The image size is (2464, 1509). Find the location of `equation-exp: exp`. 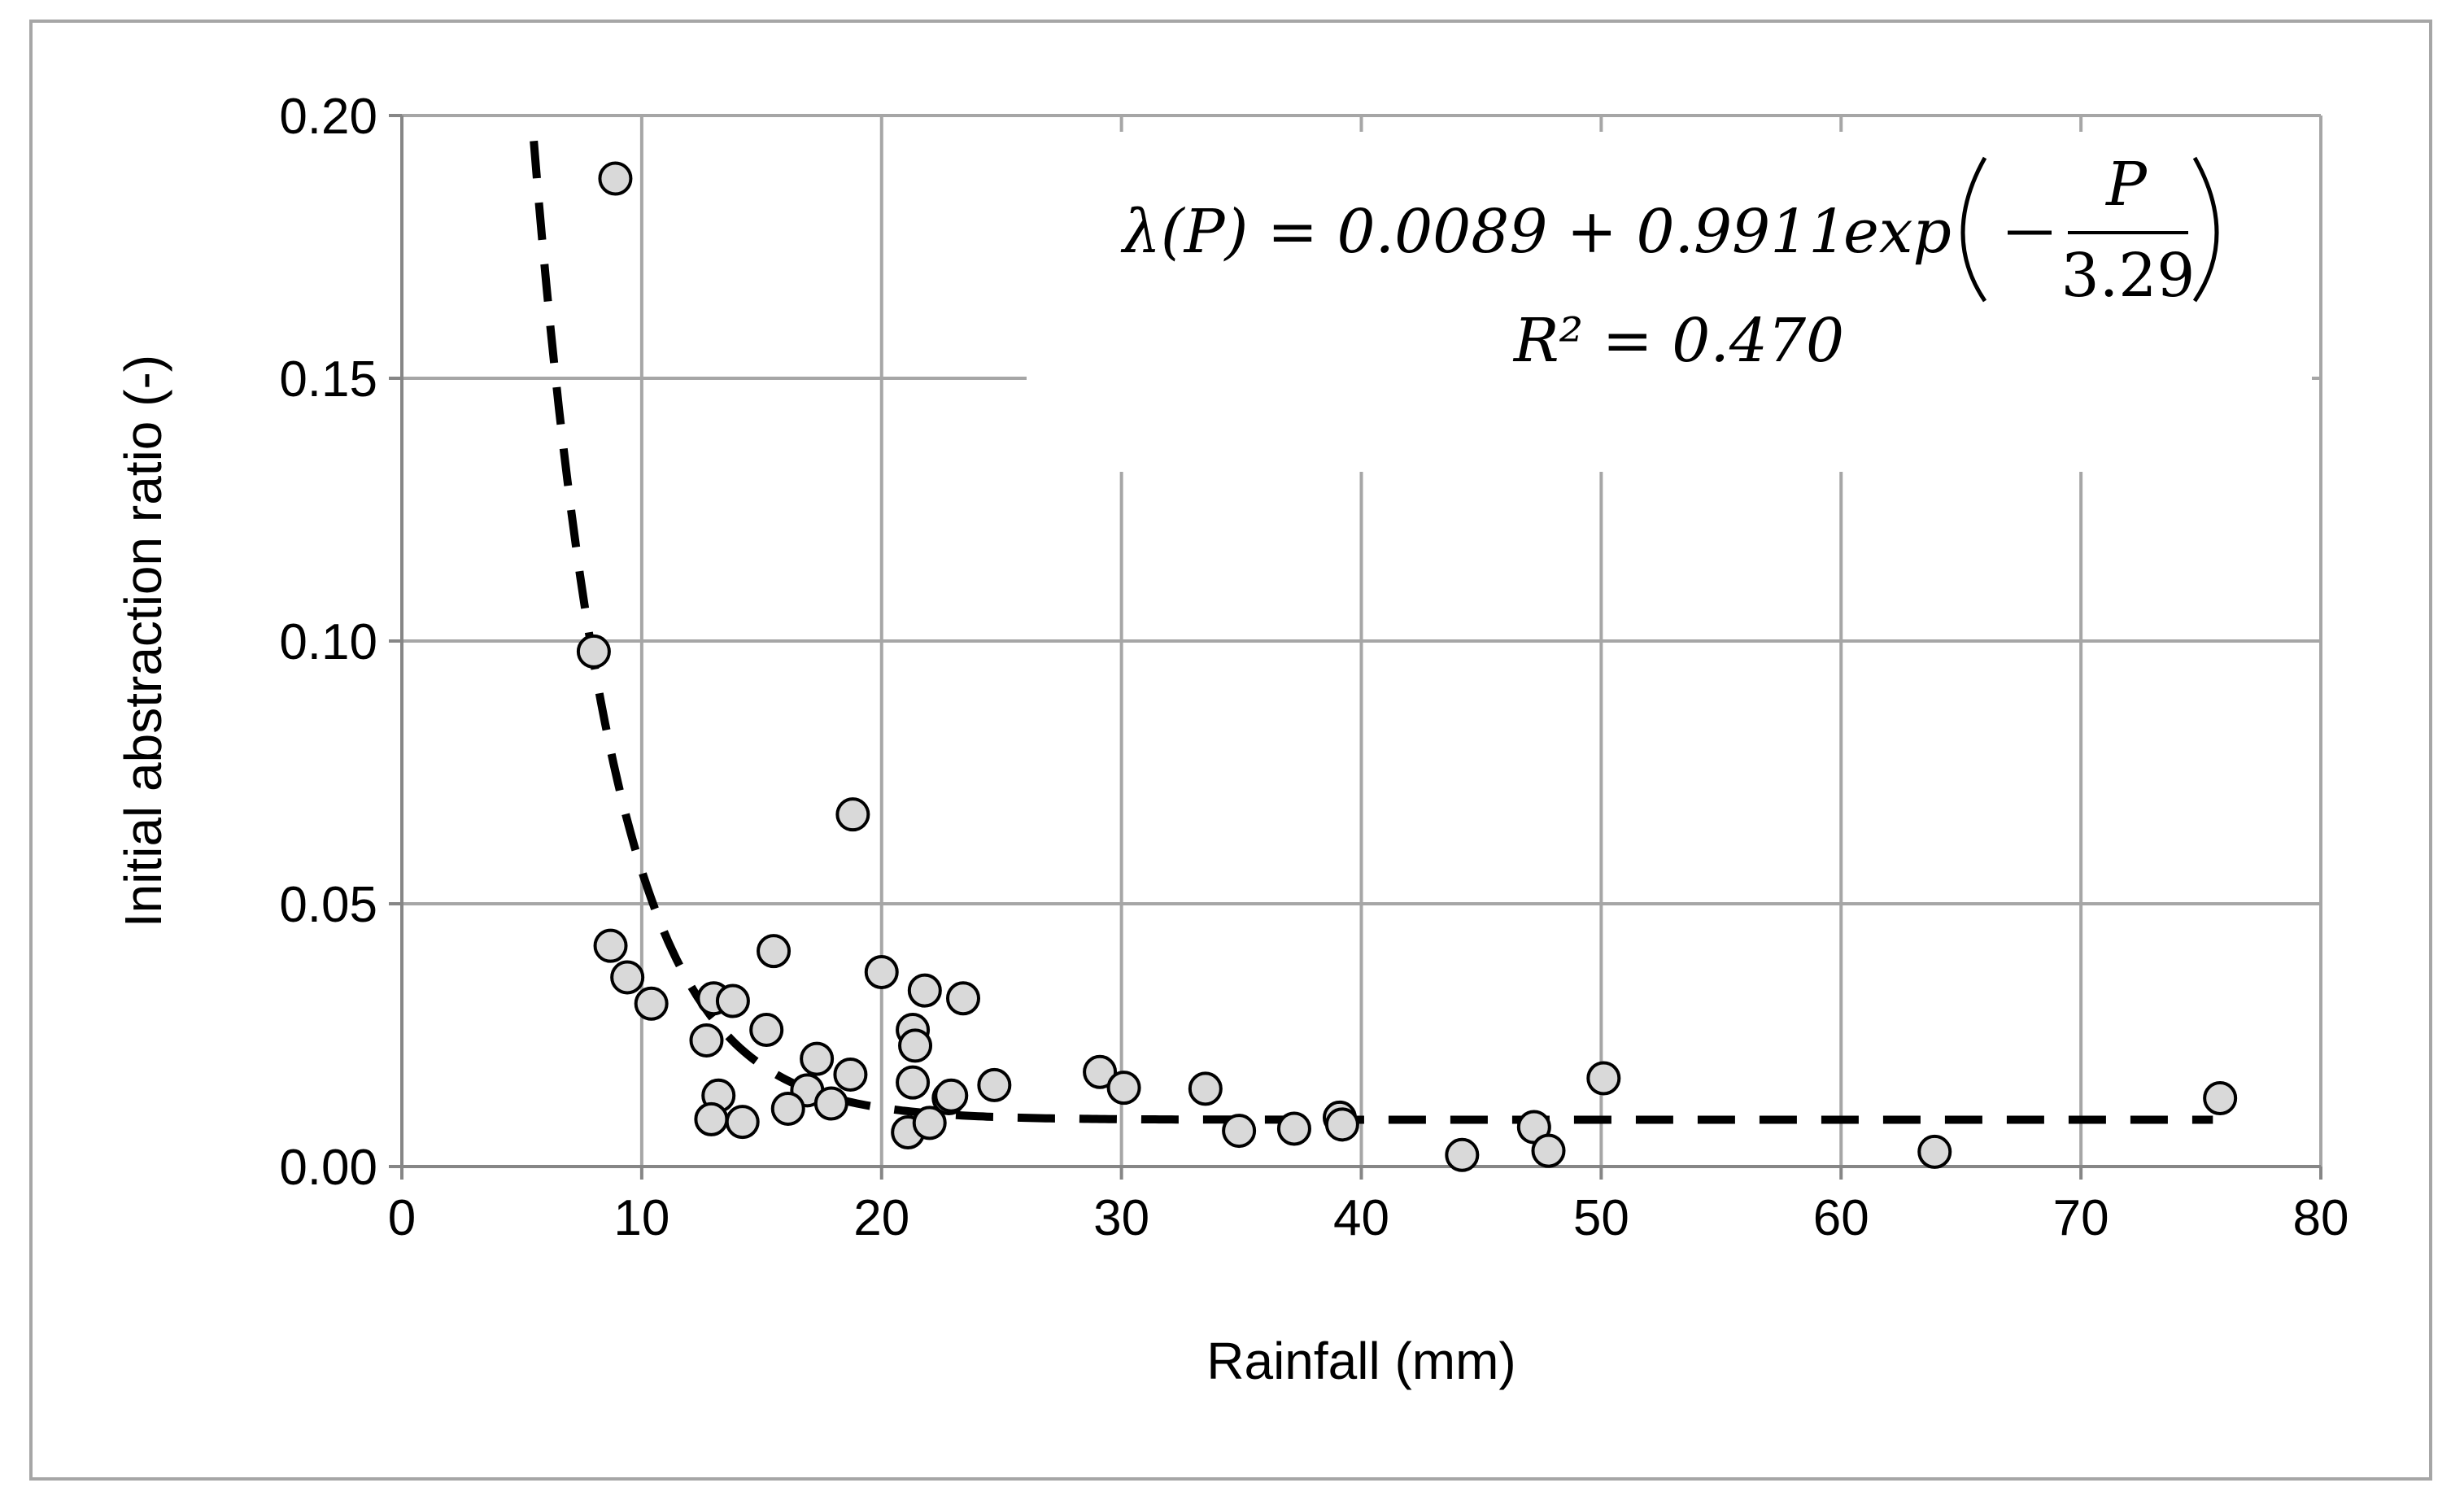

equation-exp: exp is located at coordinates (1898, 232).